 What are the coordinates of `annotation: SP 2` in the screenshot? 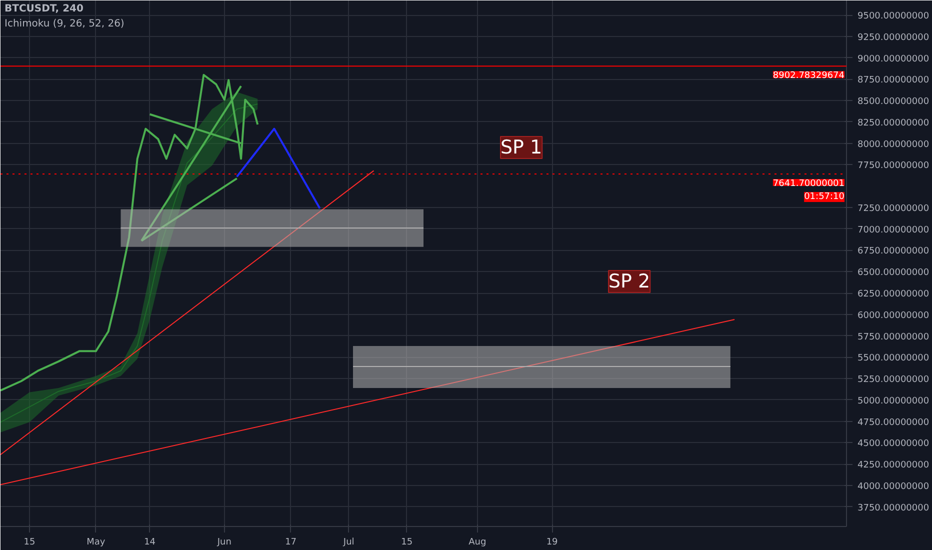 It's located at (629, 281).